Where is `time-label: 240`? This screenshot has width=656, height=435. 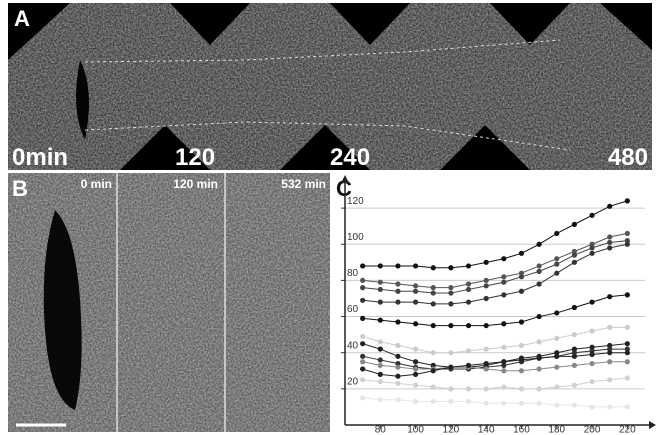
time-label: 240 is located at coordinates (350, 157).